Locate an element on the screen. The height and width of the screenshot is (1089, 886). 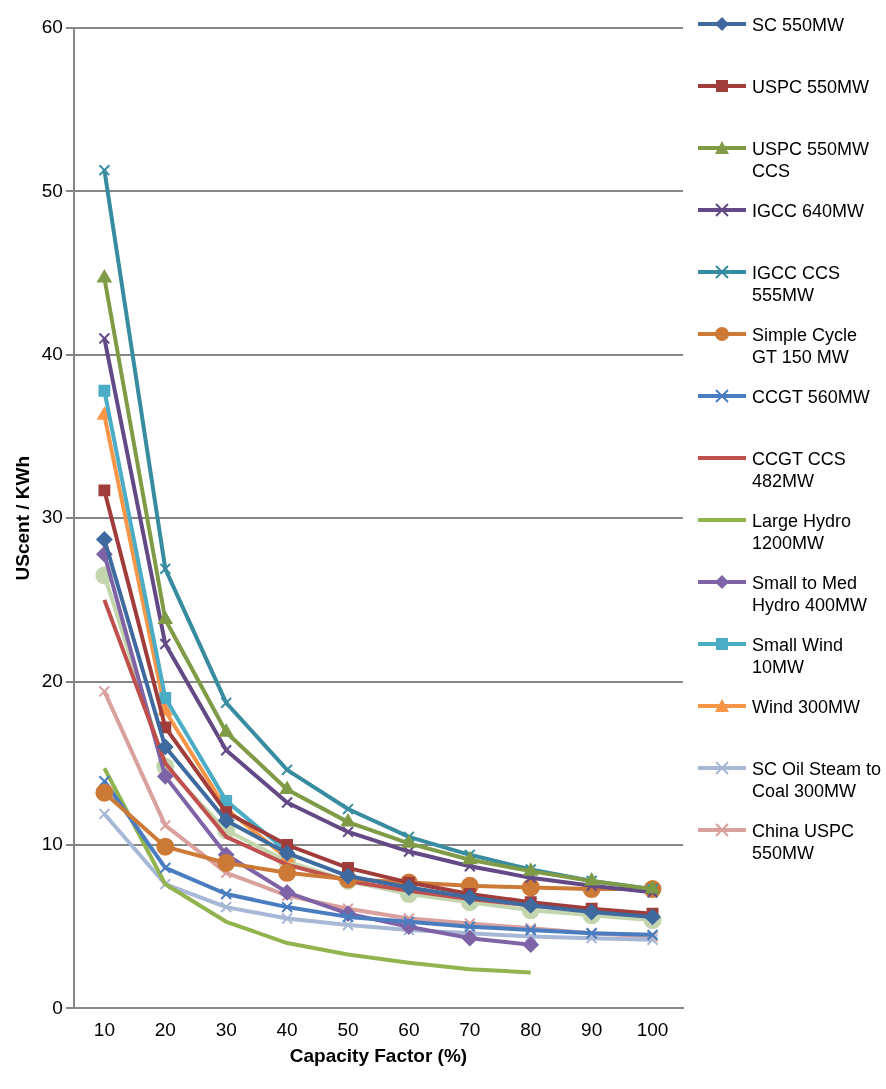
x-tick-label: 70 is located at coordinates (470, 1030).